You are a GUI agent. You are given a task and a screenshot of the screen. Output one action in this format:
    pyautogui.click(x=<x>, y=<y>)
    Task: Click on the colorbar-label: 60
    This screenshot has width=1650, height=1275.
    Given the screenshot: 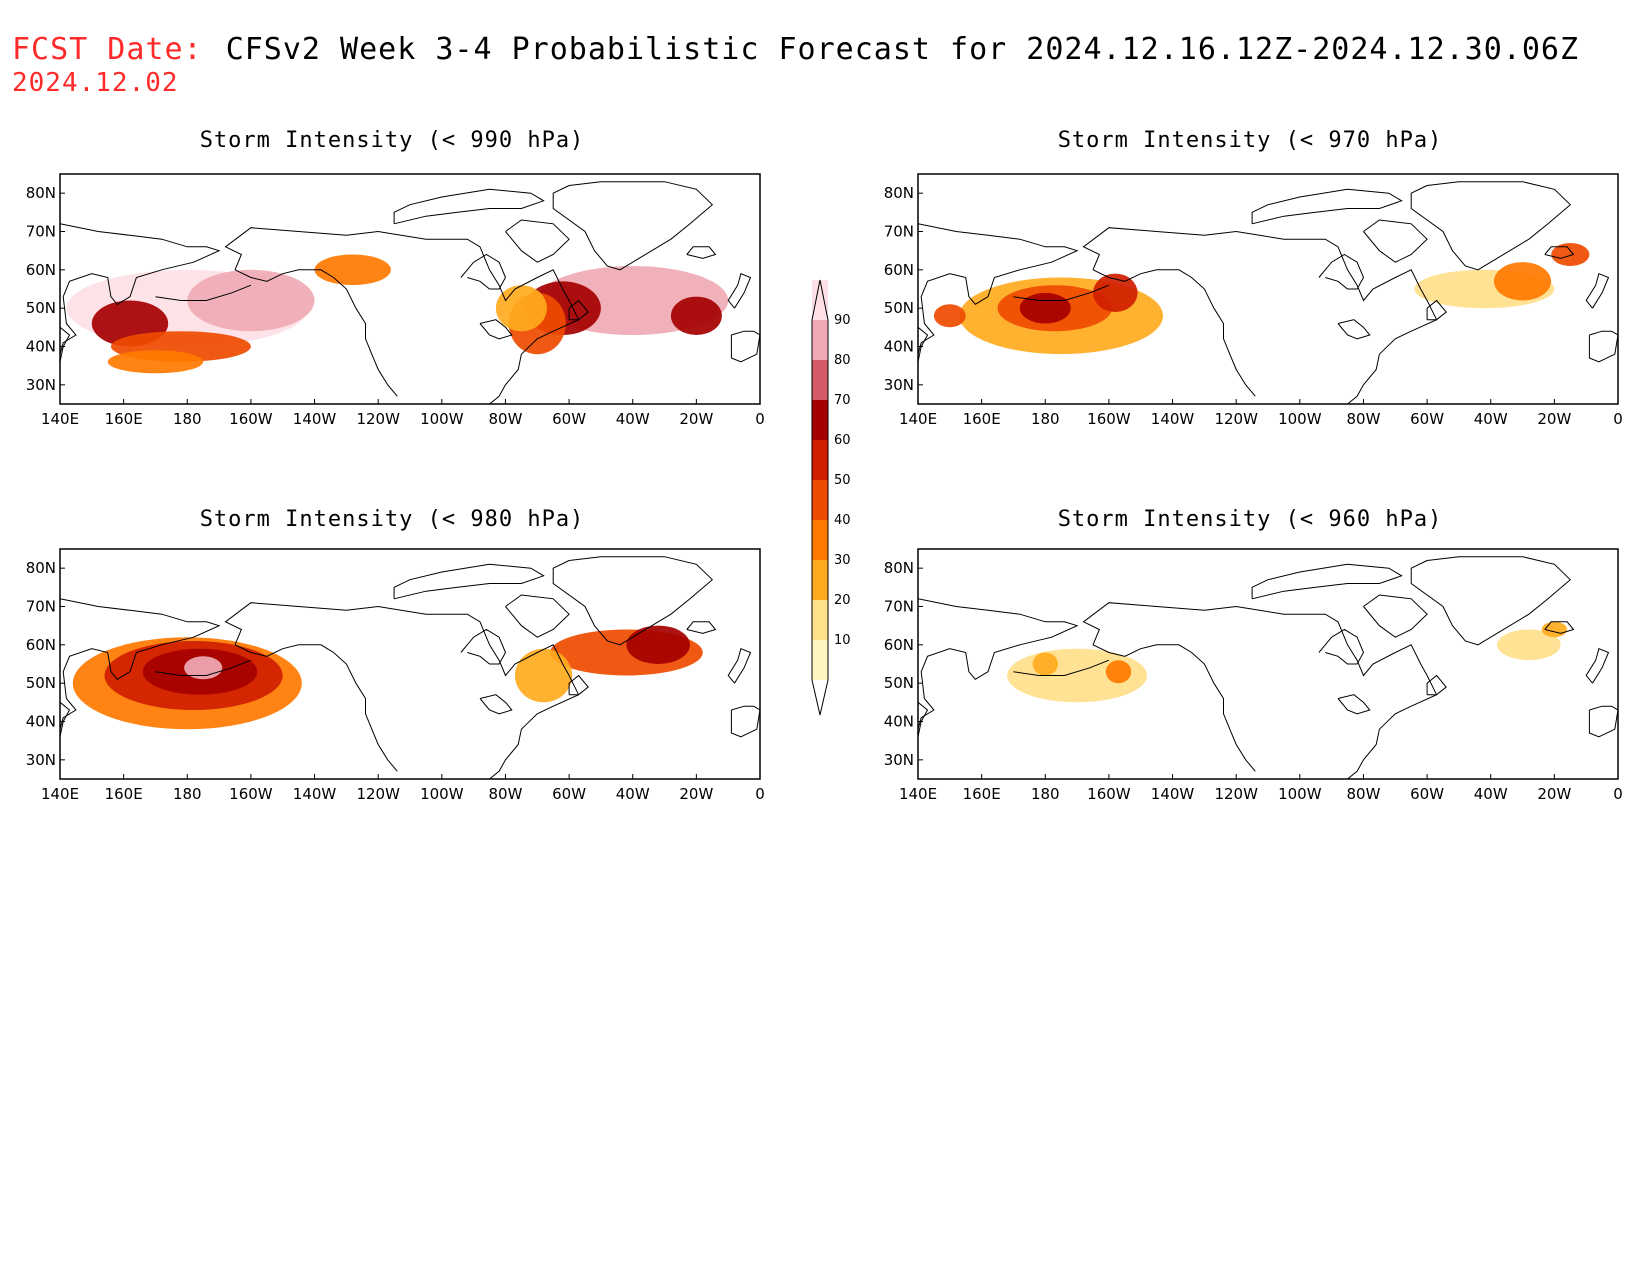 What is the action you would take?
    pyautogui.click(x=842, y=440)
    